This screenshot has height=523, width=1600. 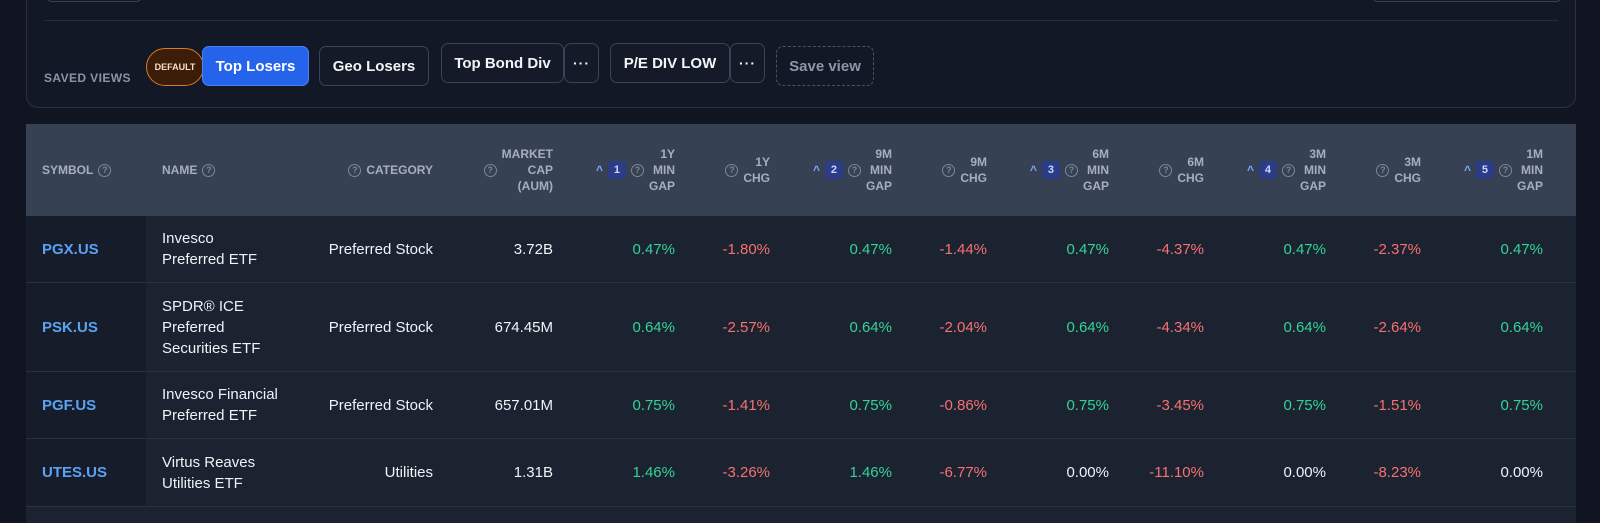 I want to click on header-text: MARKET, so click(x=527, y=154).